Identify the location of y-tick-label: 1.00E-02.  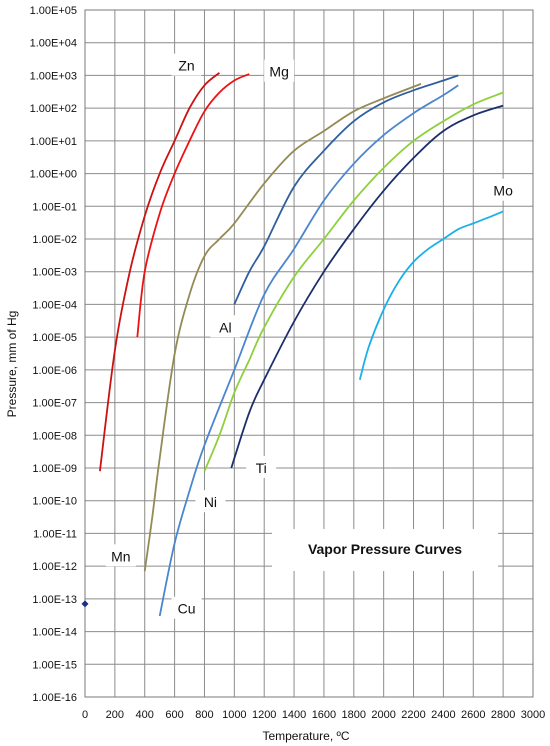
(54, 240).